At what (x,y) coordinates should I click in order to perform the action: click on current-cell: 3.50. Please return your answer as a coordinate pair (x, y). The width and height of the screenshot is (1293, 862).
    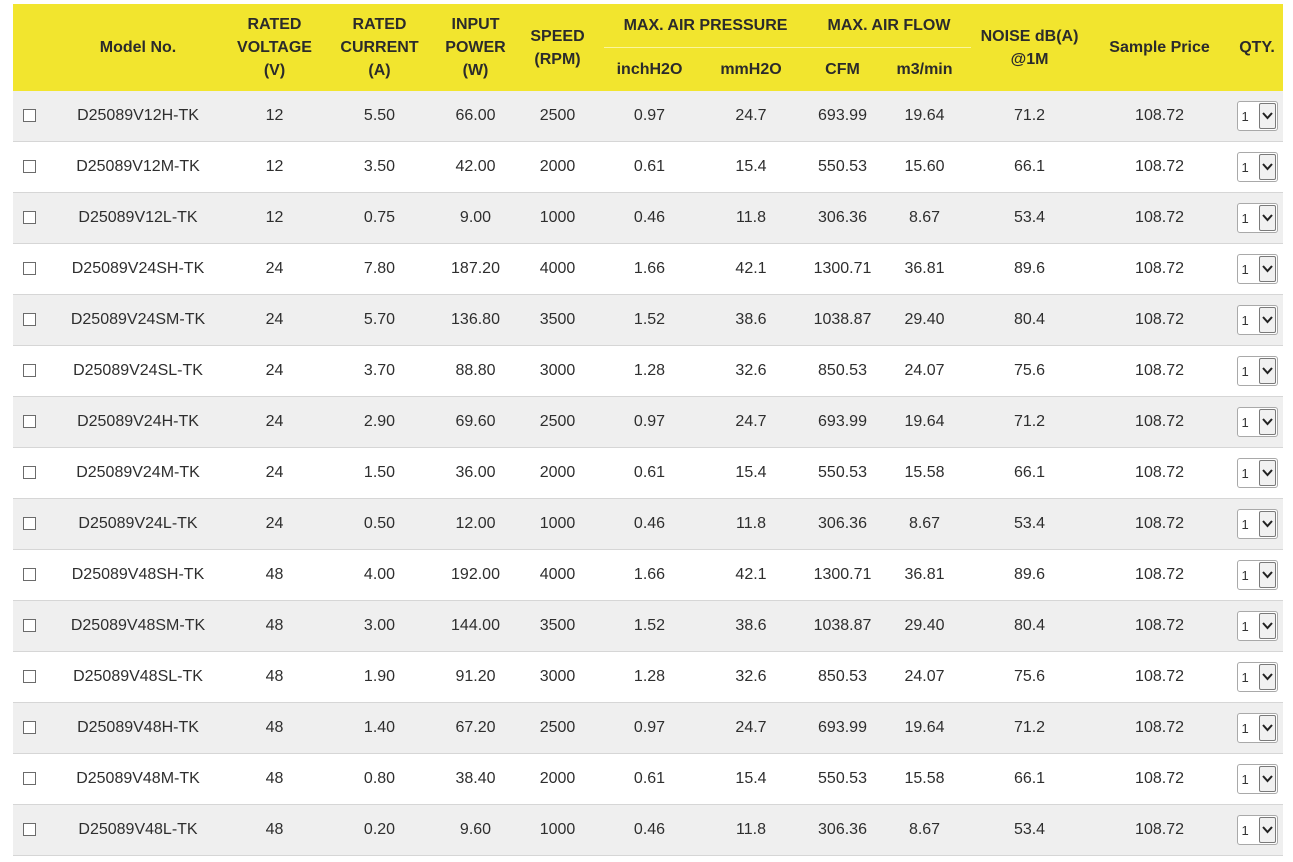
    Looking at the image, I should click on (379, 167).